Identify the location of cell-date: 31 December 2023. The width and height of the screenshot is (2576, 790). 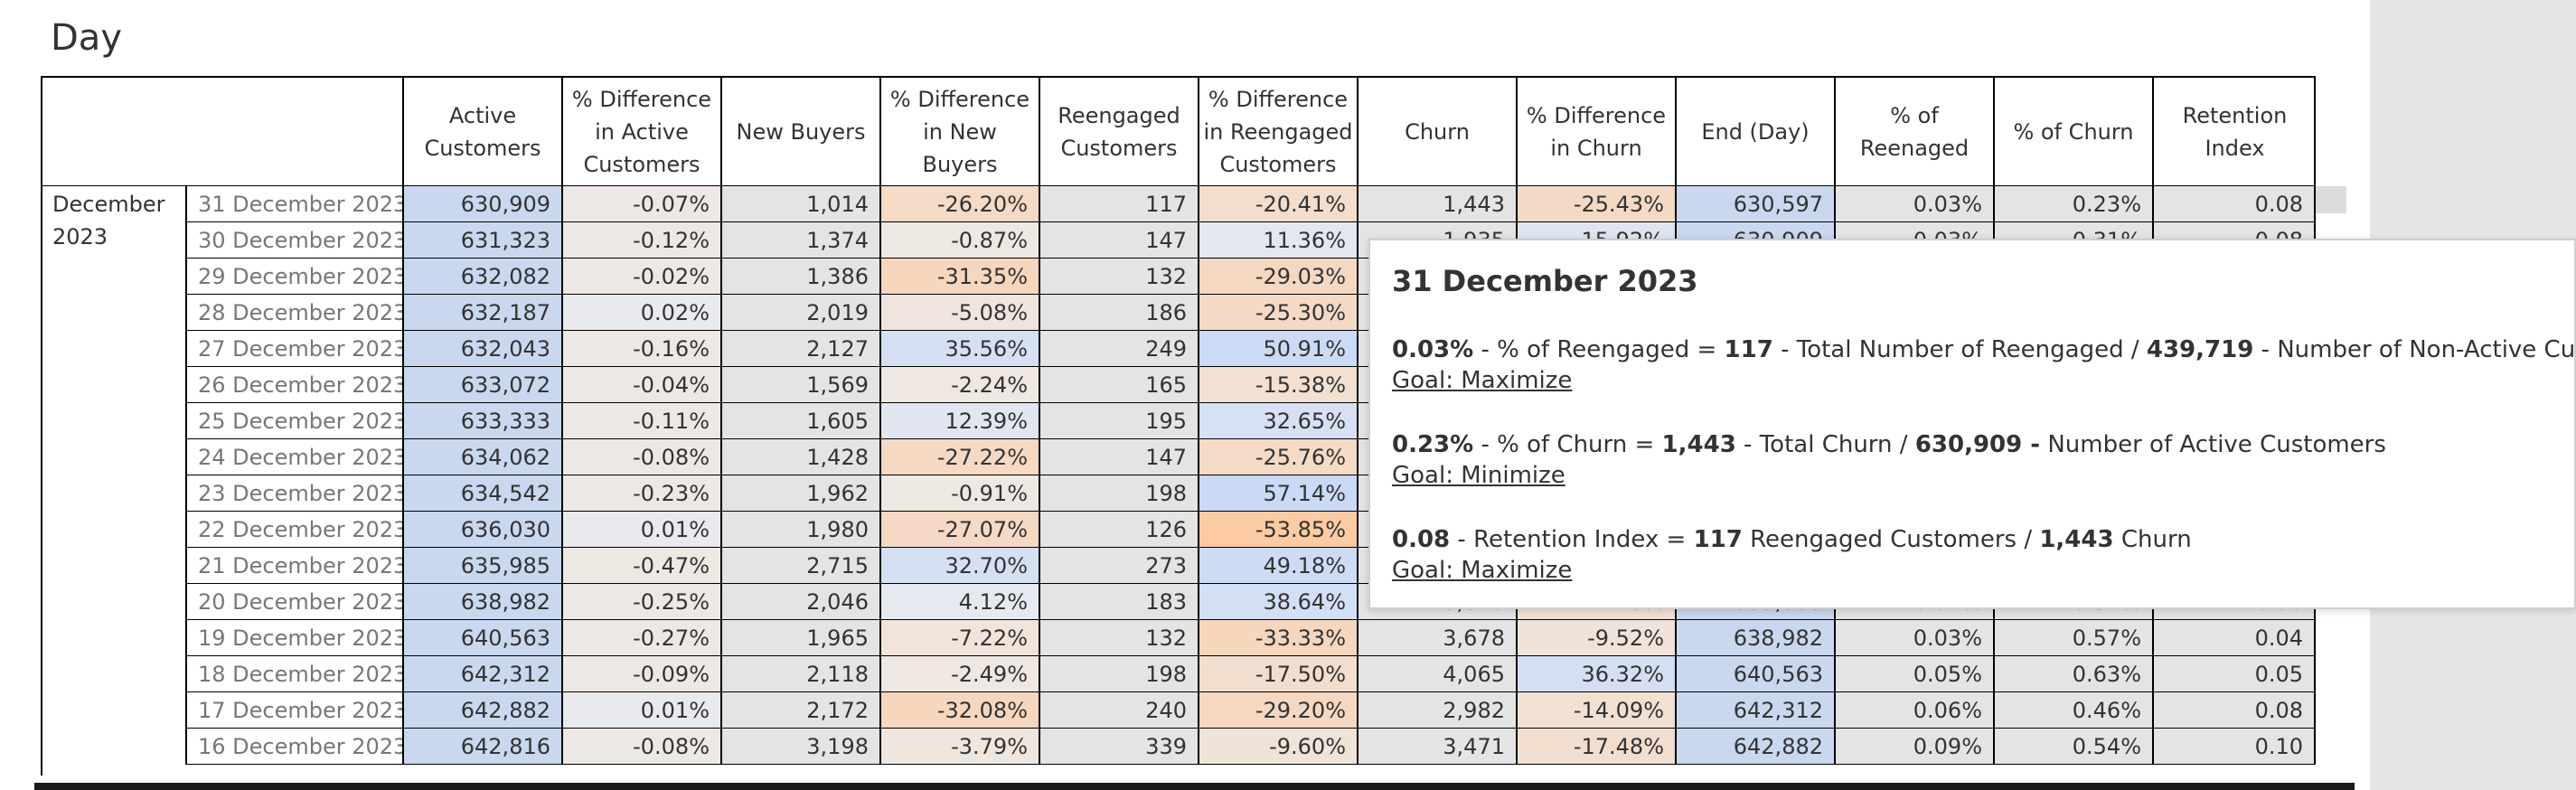
(293, 204).